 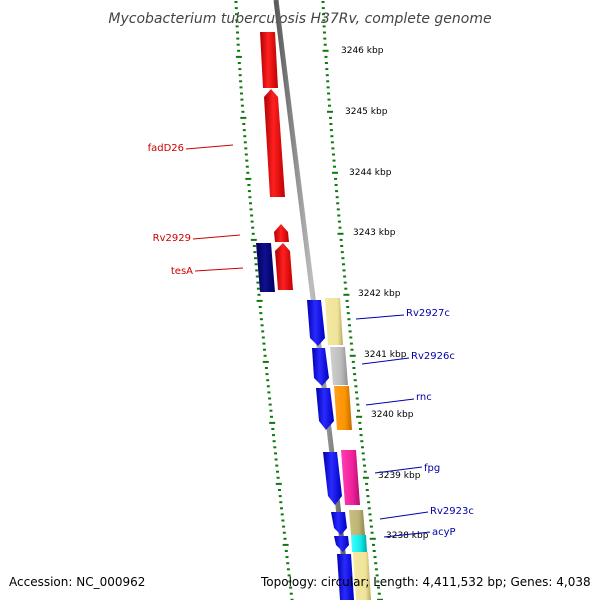 I want to click on gene-label-rnc: rnc, so click(x=424, y=397).